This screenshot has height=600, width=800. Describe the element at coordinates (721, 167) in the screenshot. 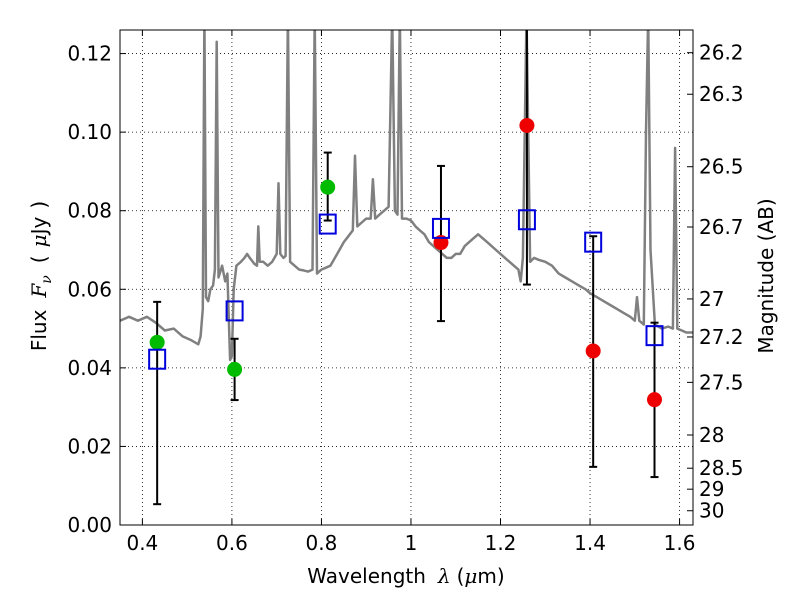

I see `y2-tick-label: 26.5` at that location.